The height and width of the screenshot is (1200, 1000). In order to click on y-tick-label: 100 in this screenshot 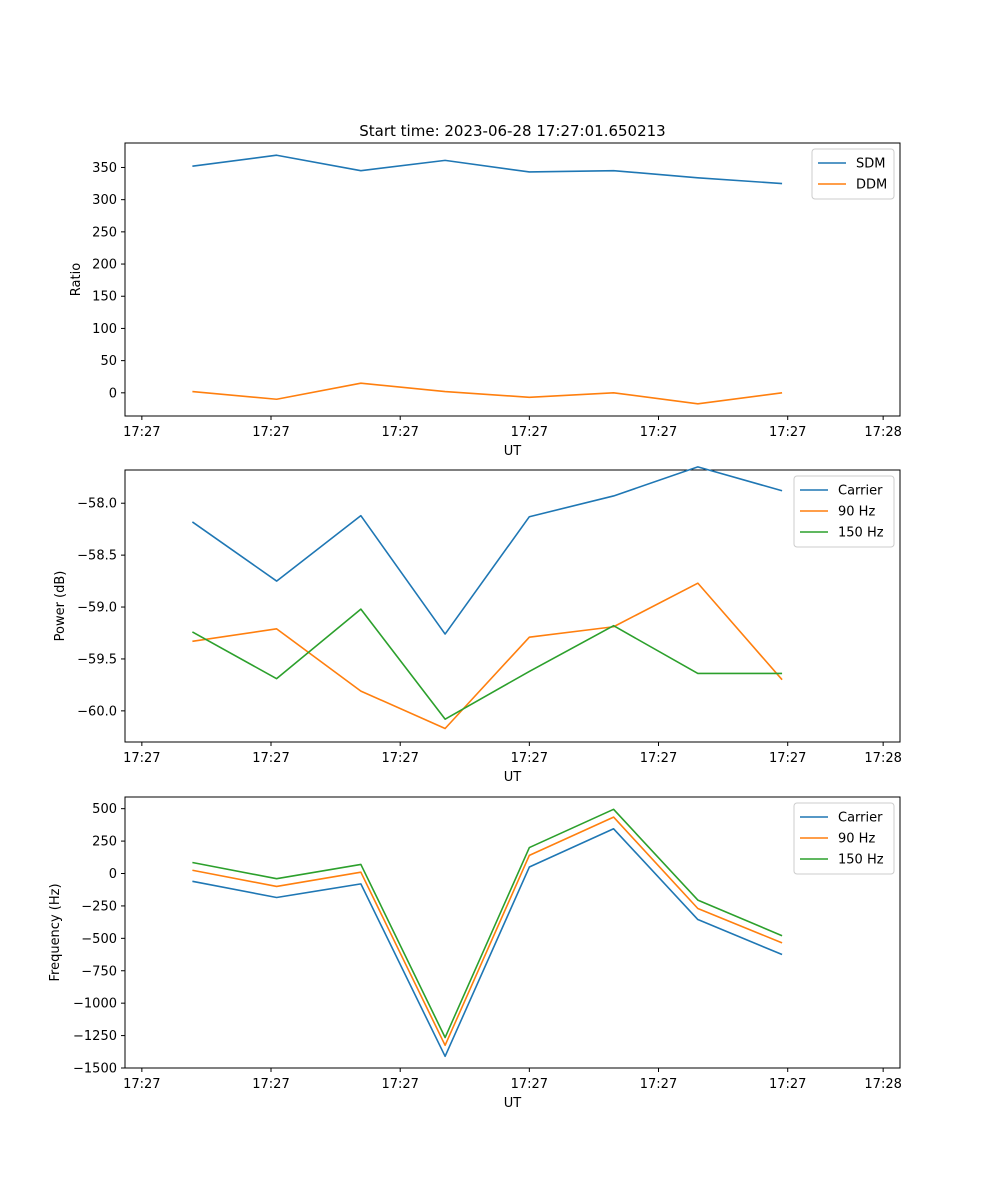, I will do `click(104, 329)`.